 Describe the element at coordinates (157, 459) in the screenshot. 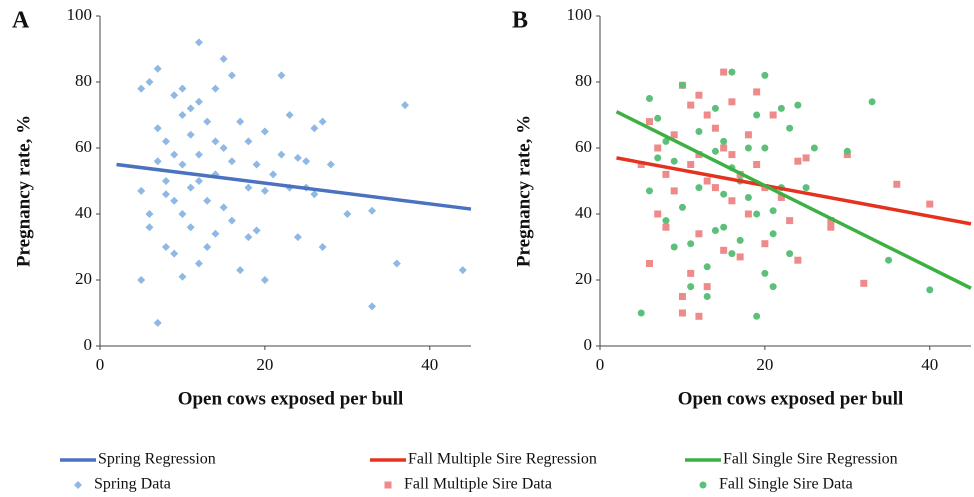

I see `legend-label: Spring Regression` at that location.